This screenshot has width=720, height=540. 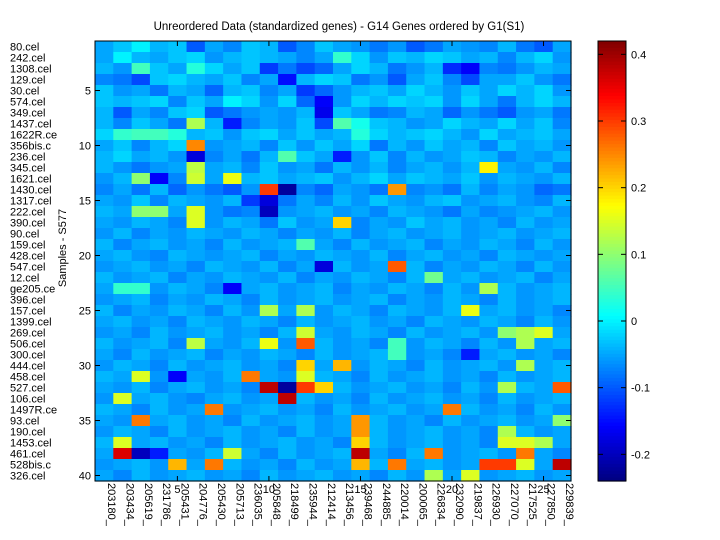 What do you see at coordinates (24, 422) in the screenshot?
I see `row-label: 93.cel` at bounding box center [24, 422].